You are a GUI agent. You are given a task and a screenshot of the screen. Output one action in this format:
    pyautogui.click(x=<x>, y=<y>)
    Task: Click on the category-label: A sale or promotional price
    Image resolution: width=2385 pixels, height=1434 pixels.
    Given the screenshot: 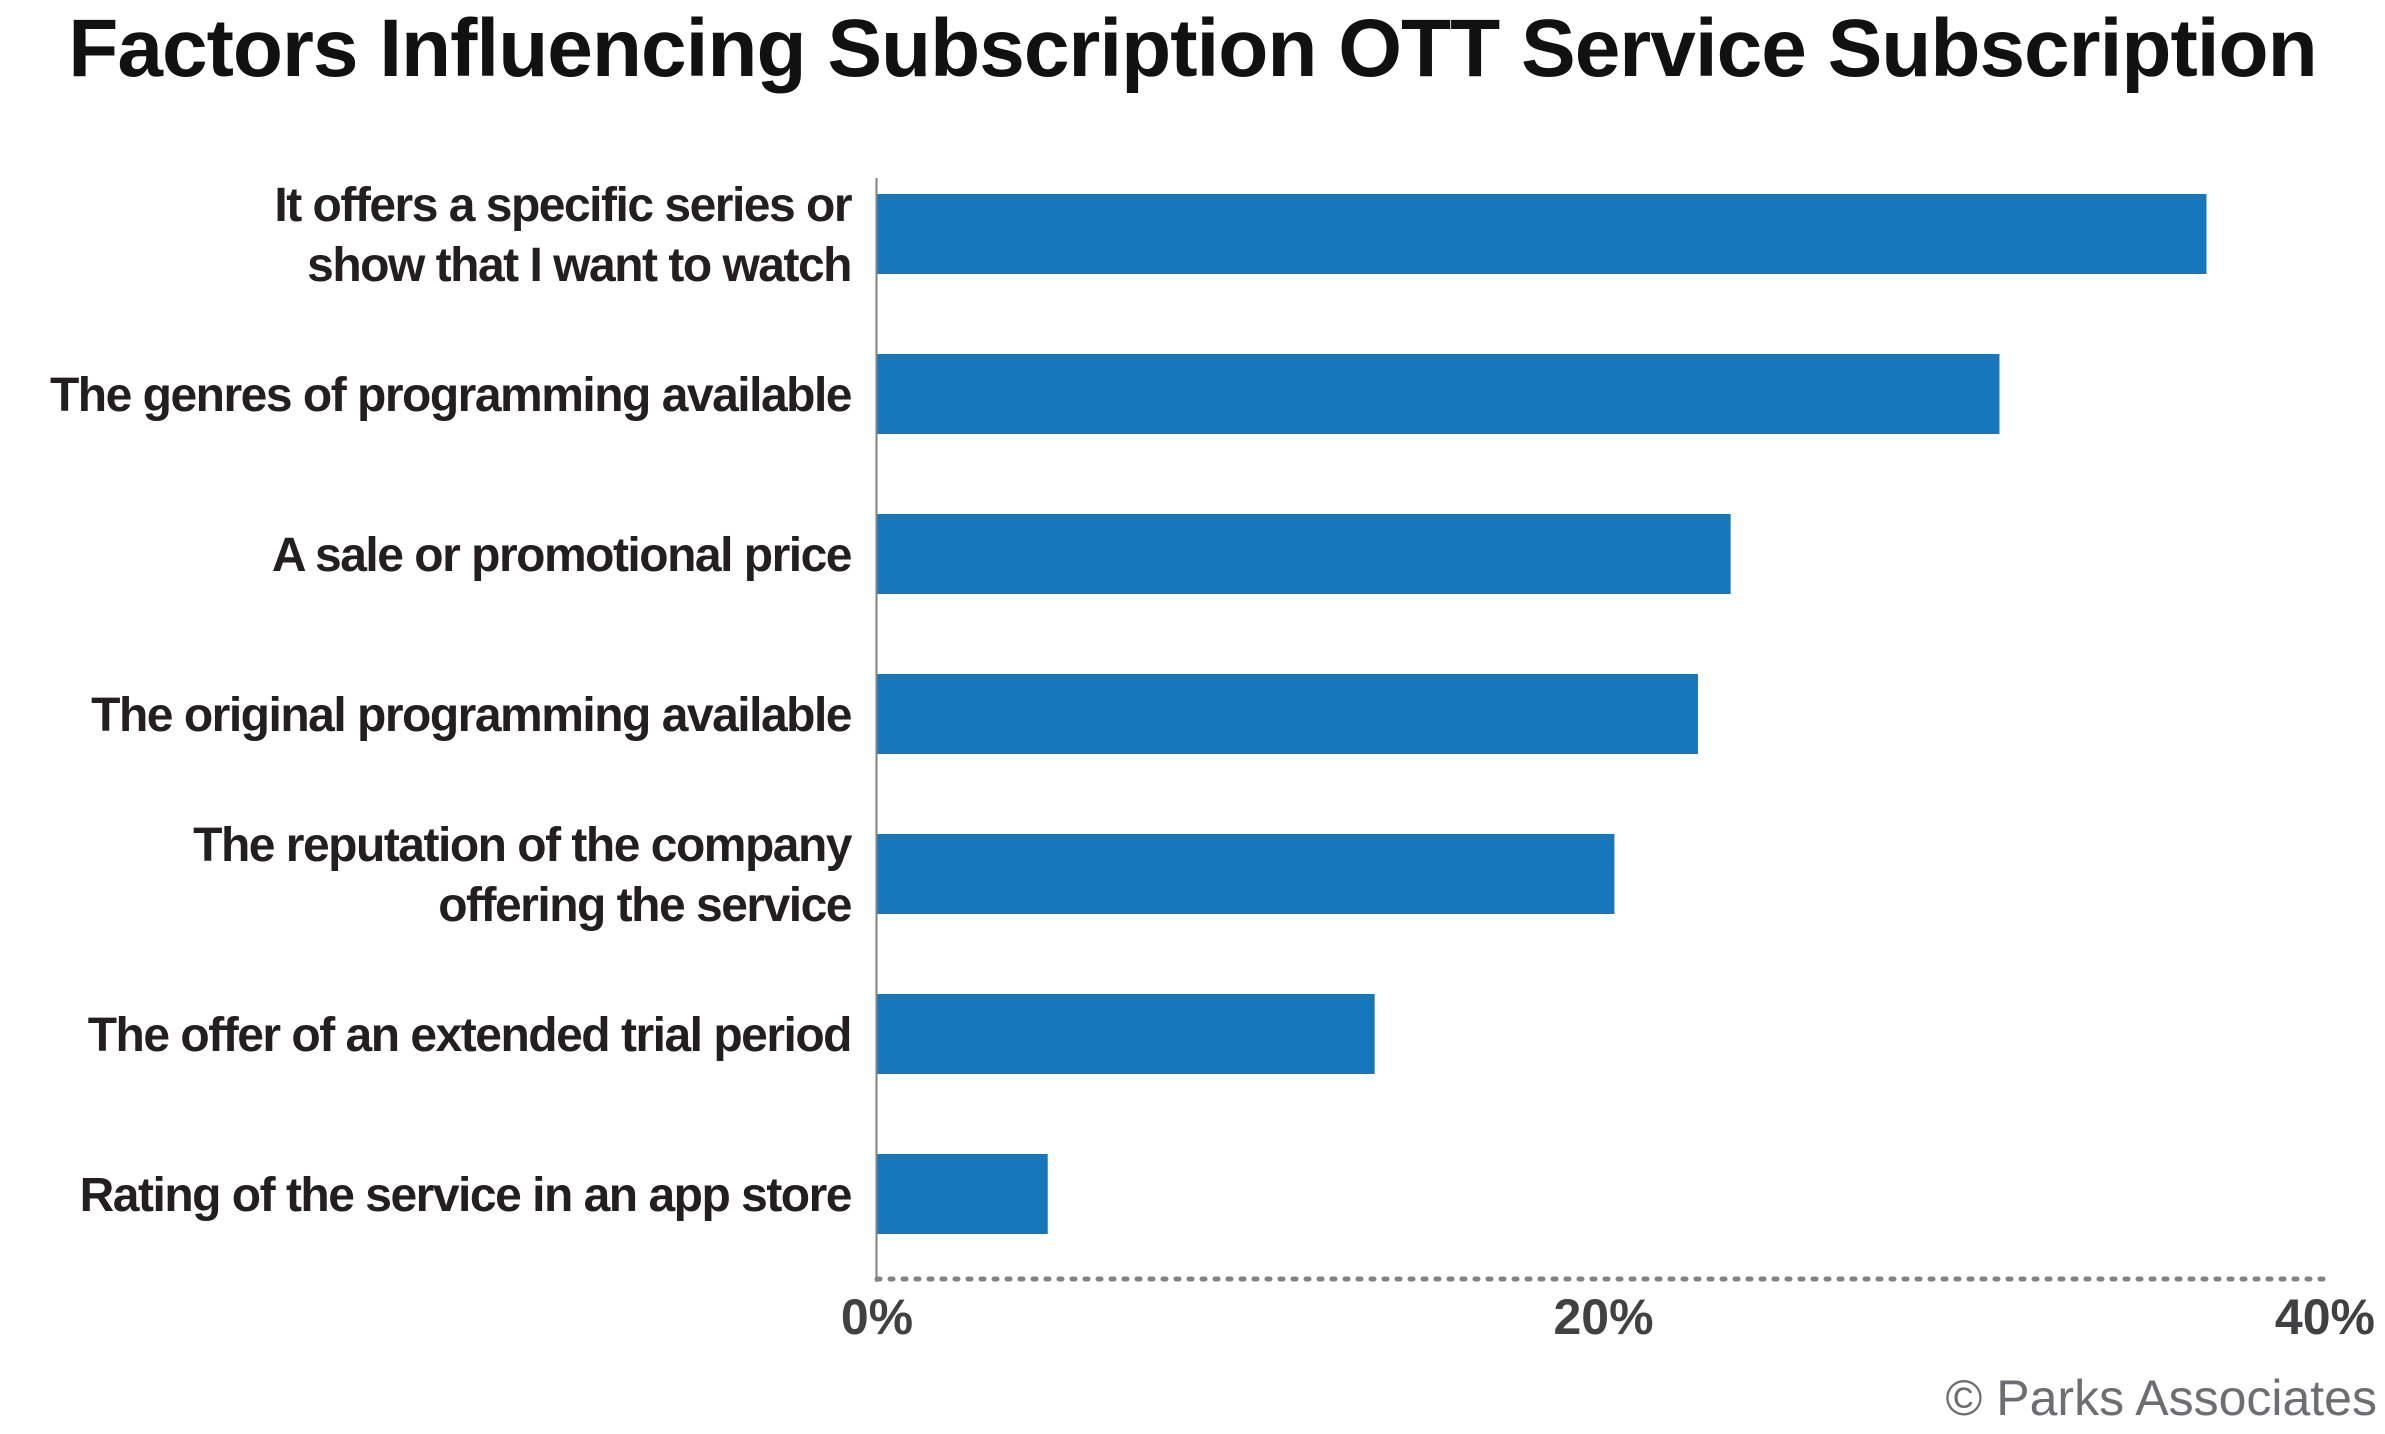 What is the action you would take?
    pyautogui.click(x=562, y=555)
    